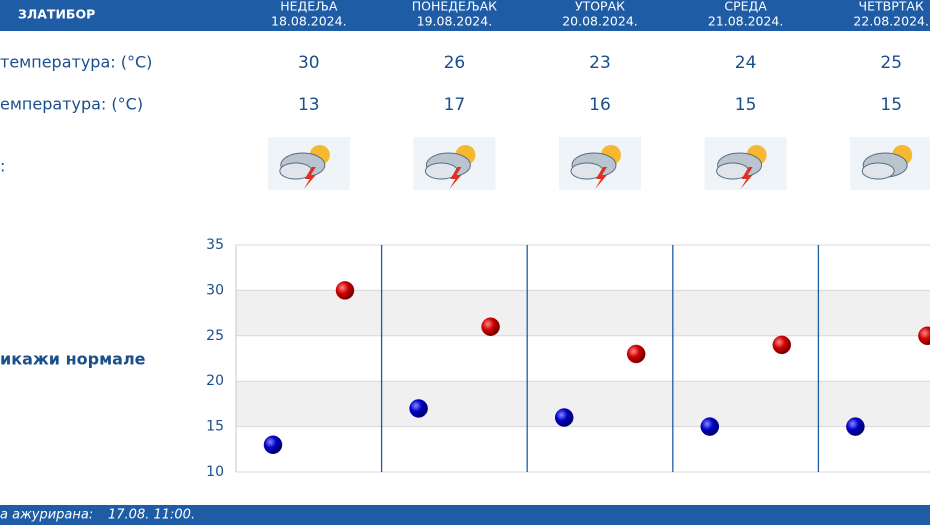  What do you see at coordinates (309, 7) in the screenshot?
I see `day-name: НЕДЕЉА` at bounding box center [309, 7].